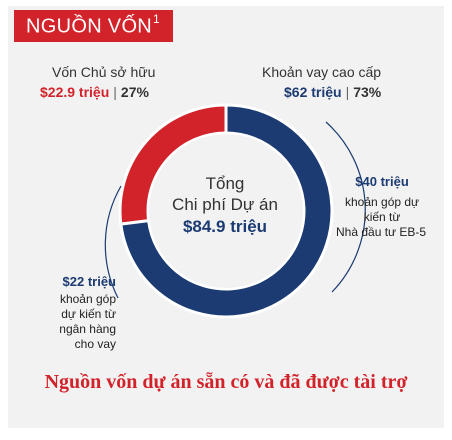 Image resolution: width=452 pixels, height=440 pixels. I want to click on bank-line-1: khoản góp, so click(87, 299).